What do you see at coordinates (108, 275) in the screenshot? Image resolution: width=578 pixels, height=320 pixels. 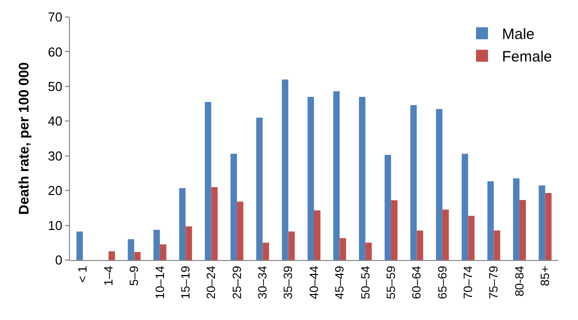 I see `x-tick-label: 1–4` at bounding box center [108, 275].